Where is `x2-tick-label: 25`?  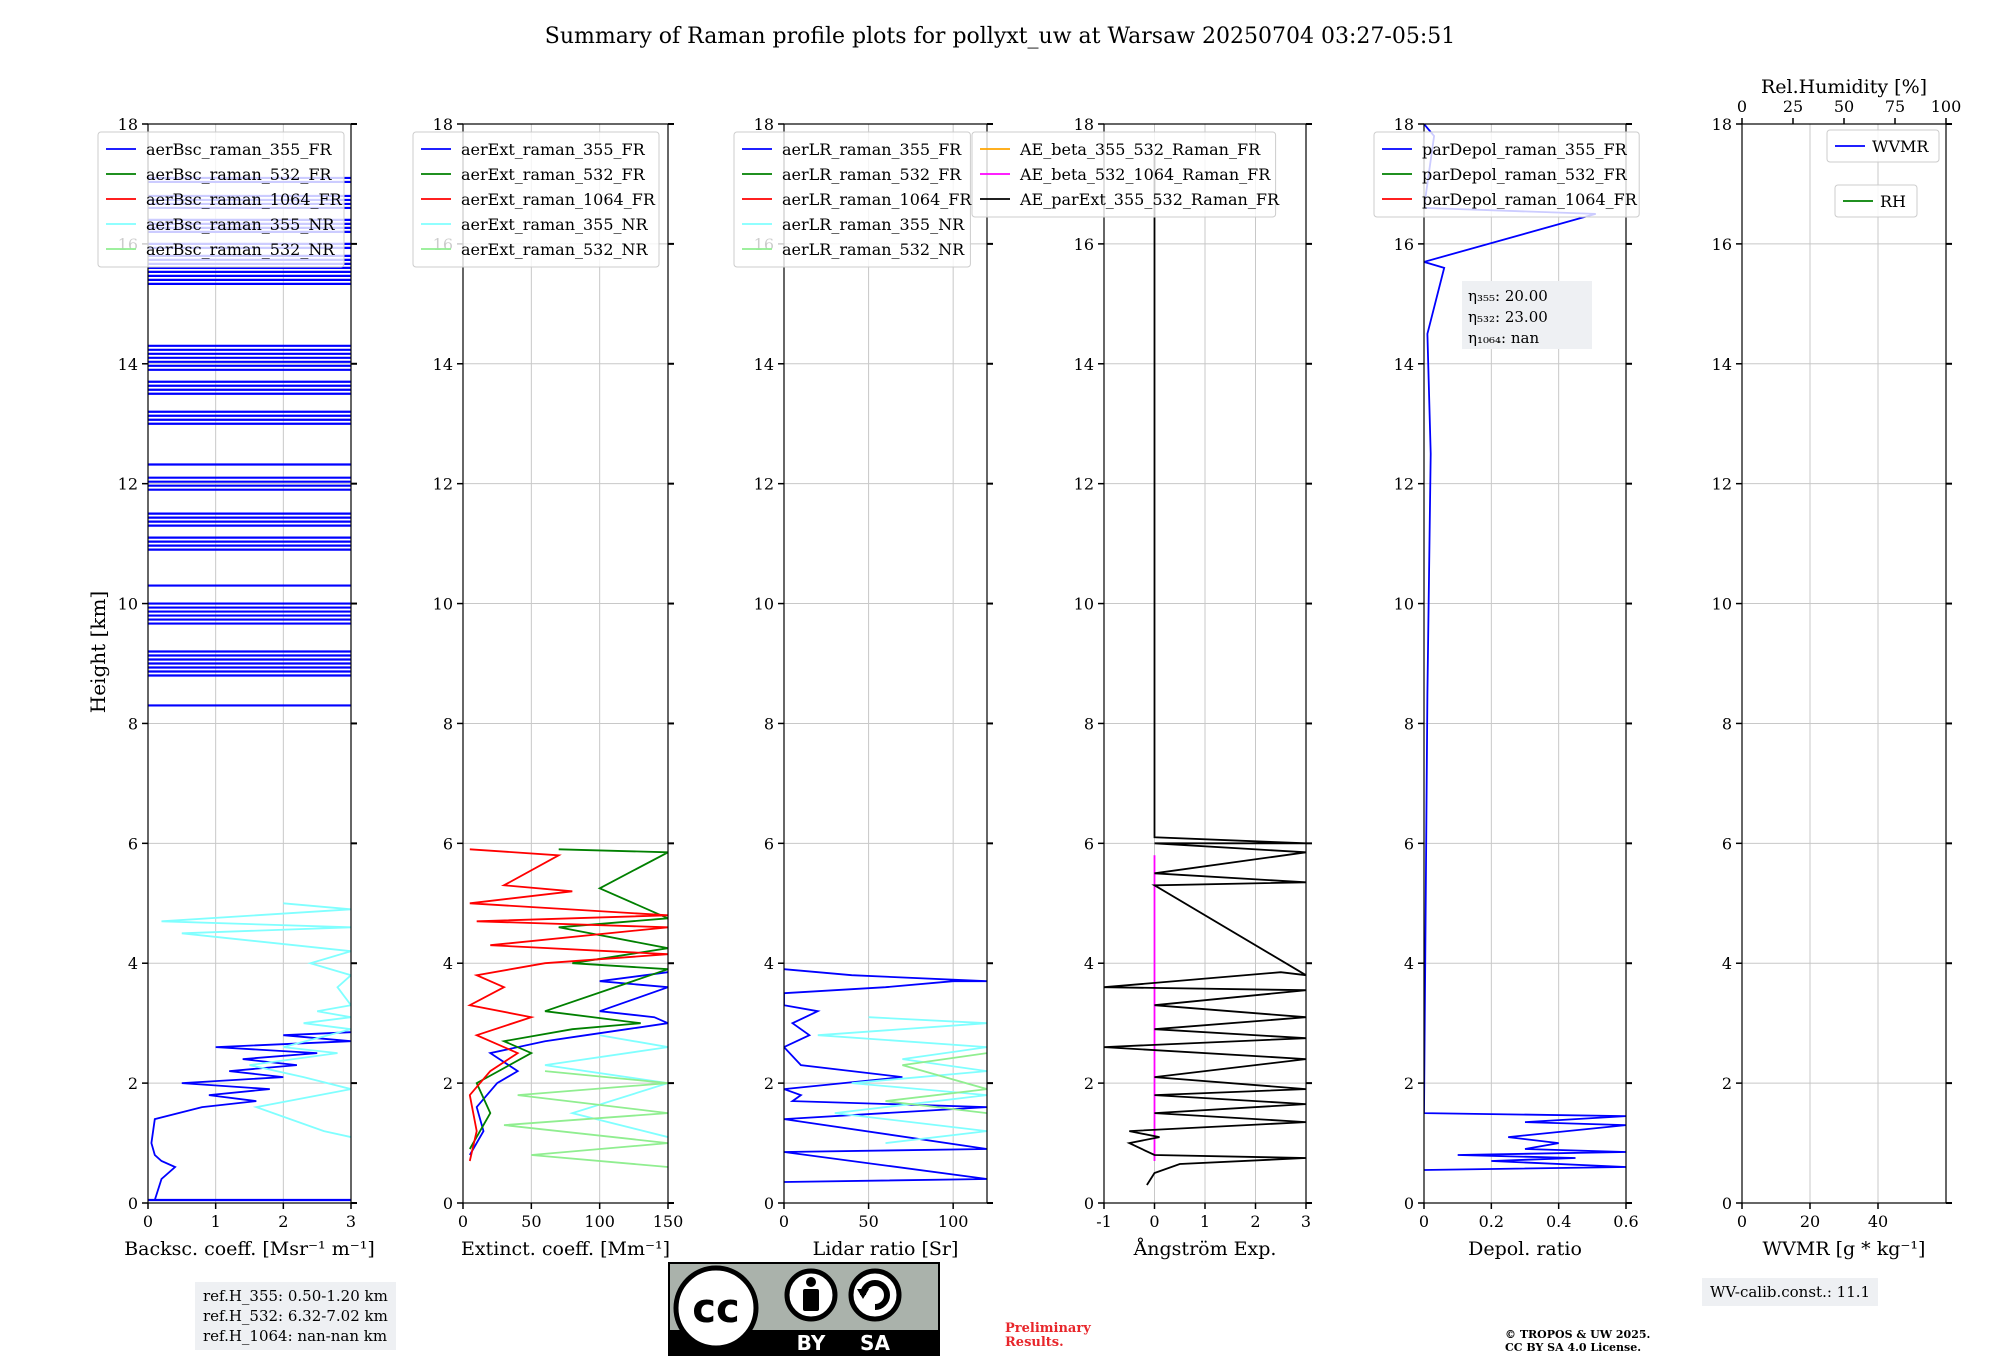
x2-tick-label: 25 is located at coordinates (1793, 106).